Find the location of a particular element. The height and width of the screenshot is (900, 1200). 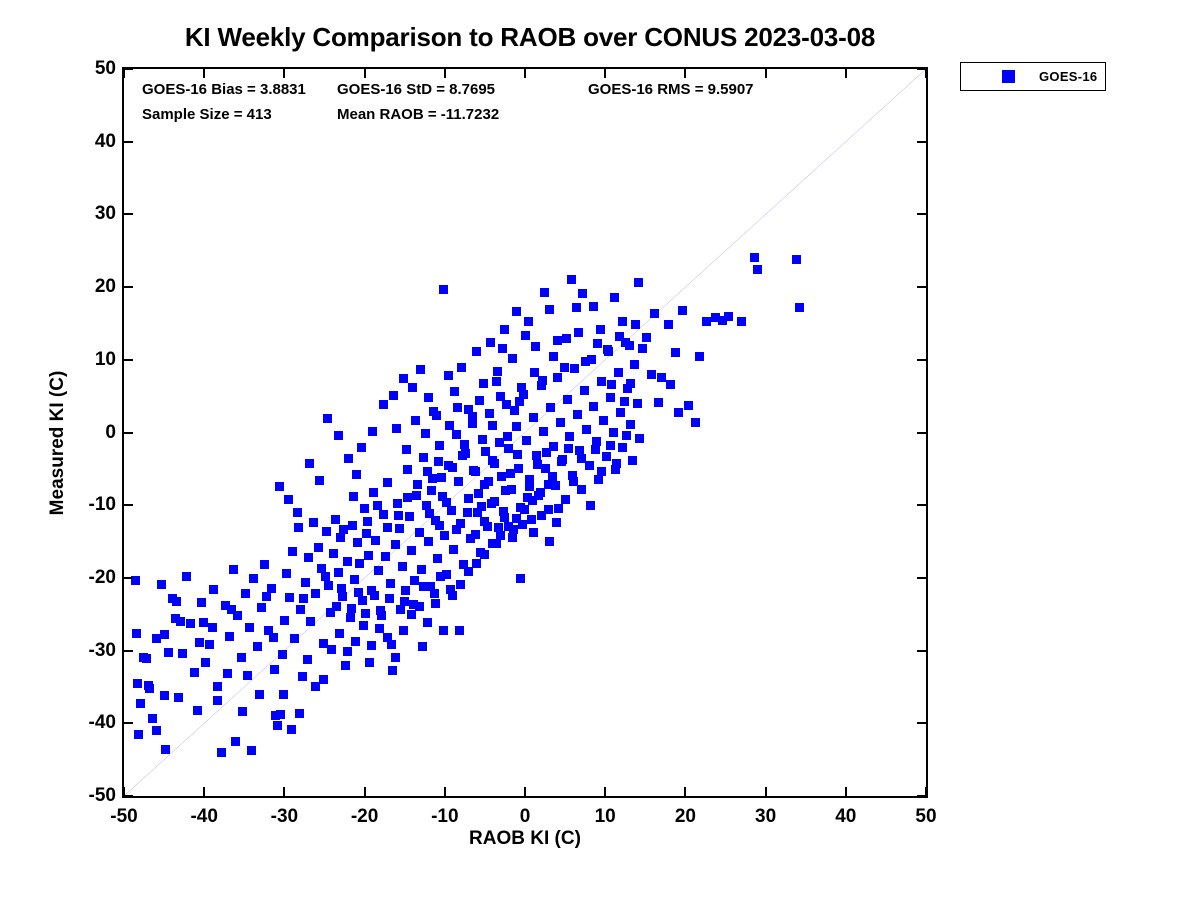

legend-swatch-goes16 is located at coordinates (1008, 76).